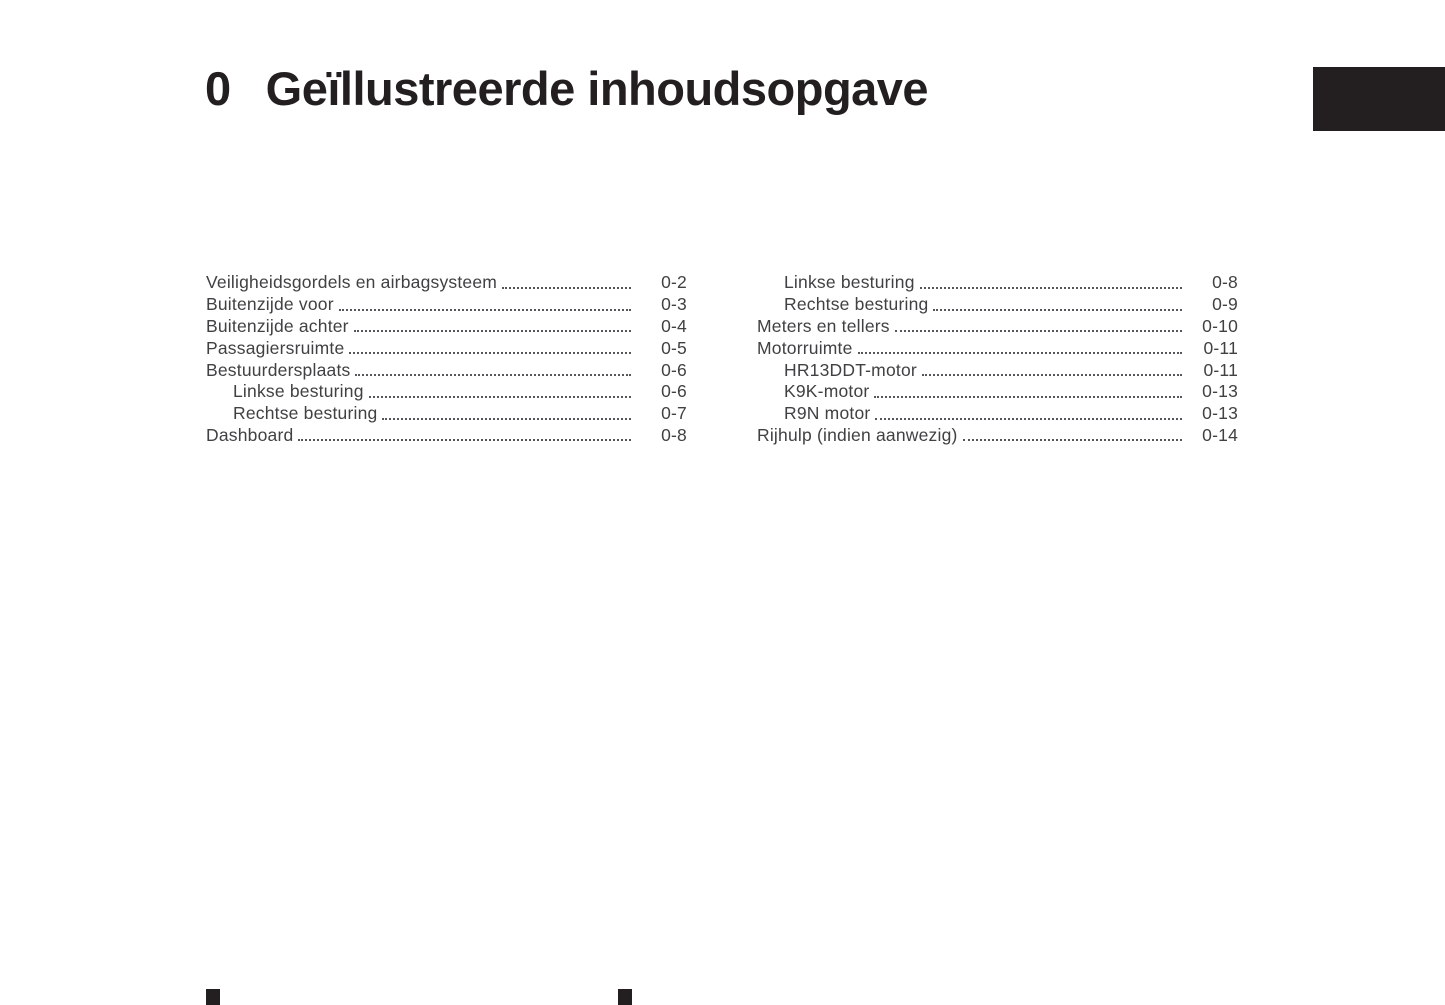 This screenshot has height=1005, width=1445. What do you see at coordinates (997, 281) in the screenshot?
I see `toc-entry: Linkse besturing 0-8` at bounding box center [997, 281].